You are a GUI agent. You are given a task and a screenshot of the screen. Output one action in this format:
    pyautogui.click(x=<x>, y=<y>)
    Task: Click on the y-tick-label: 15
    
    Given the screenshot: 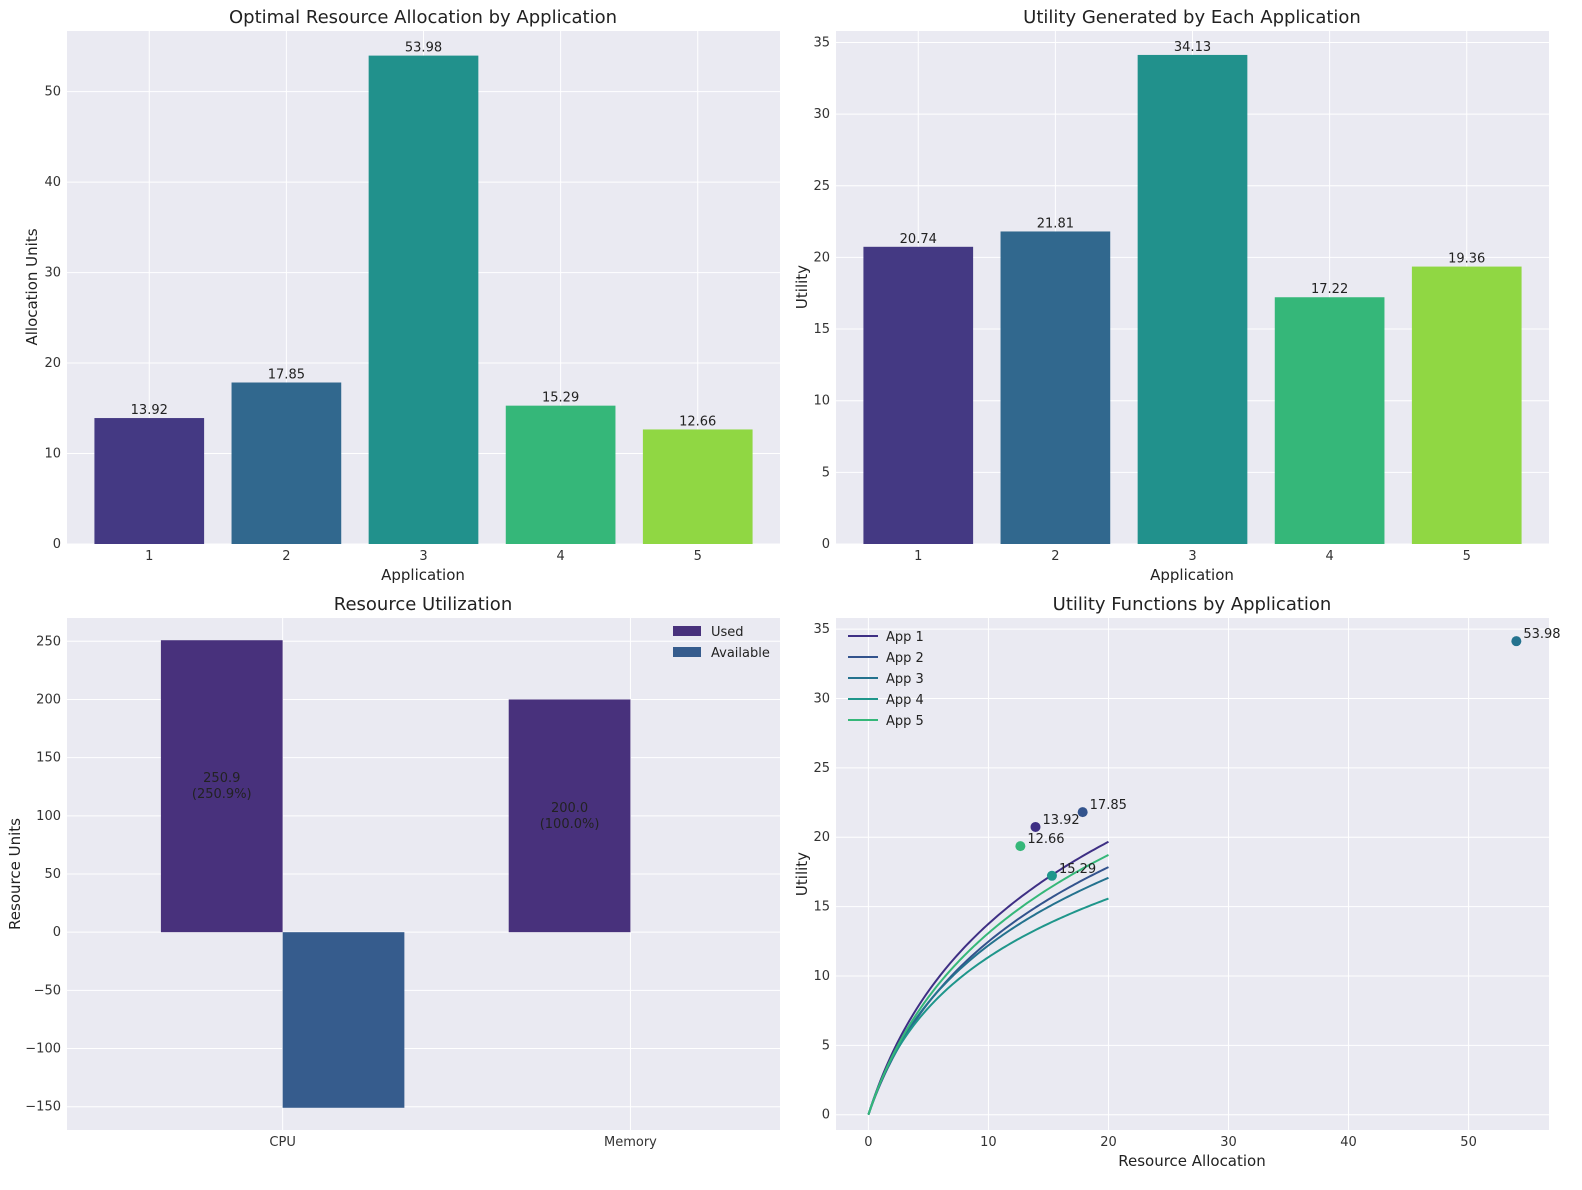 What is the action you would take?
    pyautogui.click(x=821, y=329)
    